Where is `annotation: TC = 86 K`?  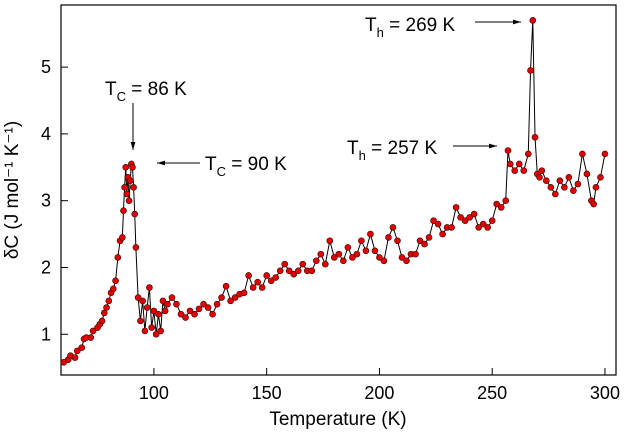 annotation: TC = 86 K is located at coordinates (146, 91).